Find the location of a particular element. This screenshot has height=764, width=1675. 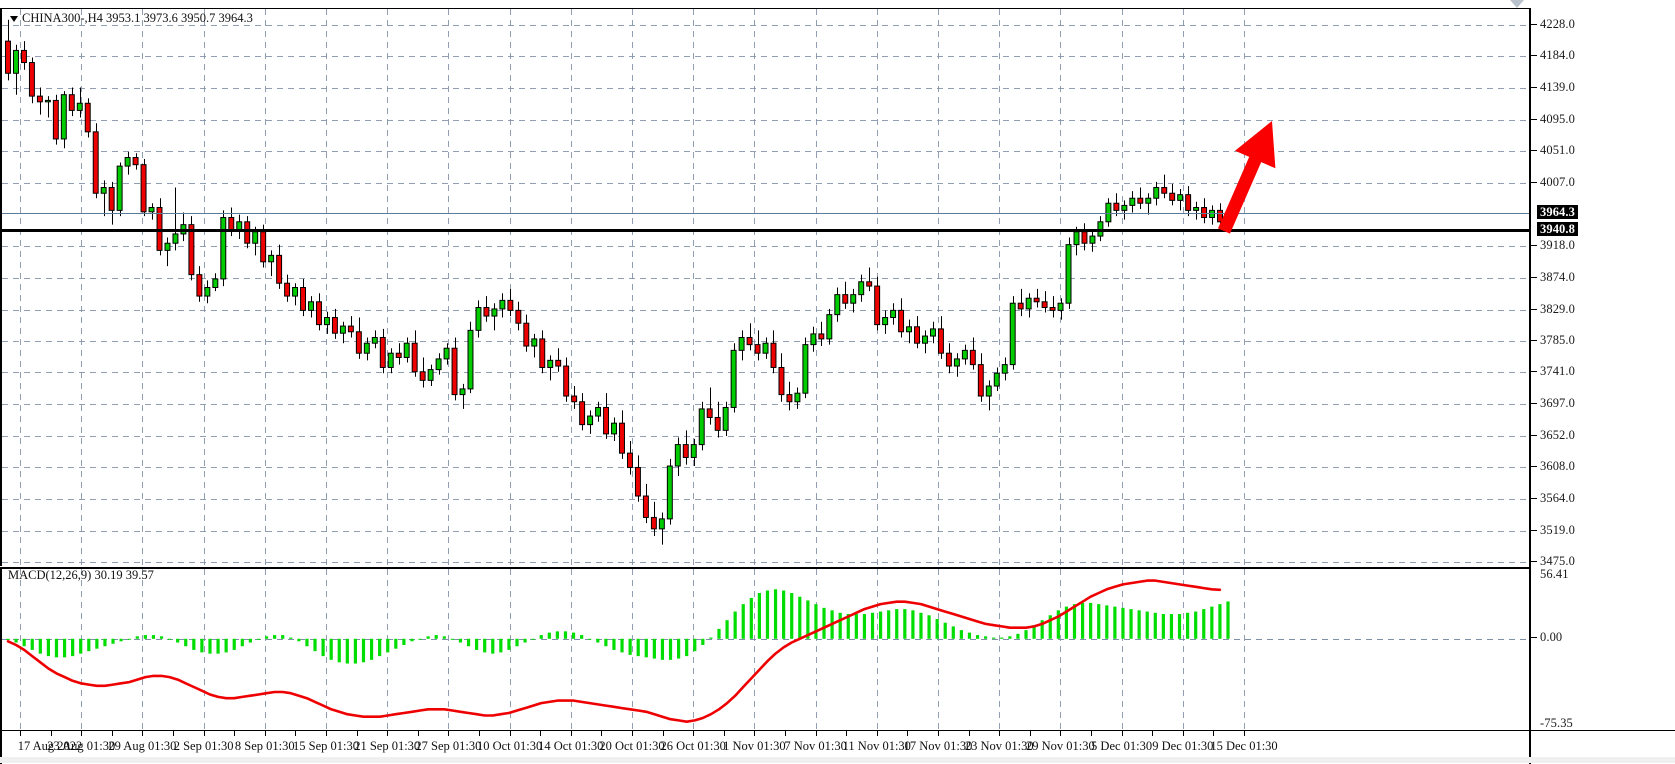

macd-series is located at coordinates (618, 651).